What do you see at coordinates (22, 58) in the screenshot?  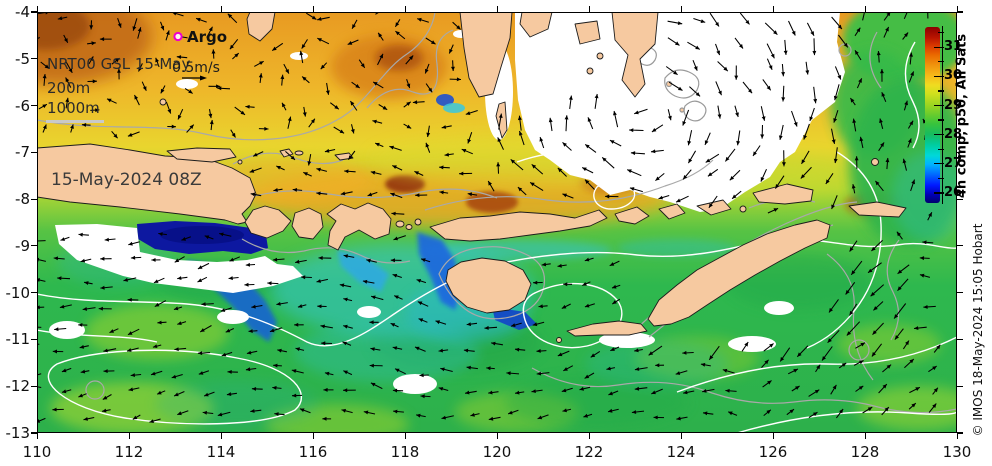 I see `y-tick-label: -5` at bounding box center [22, 58].